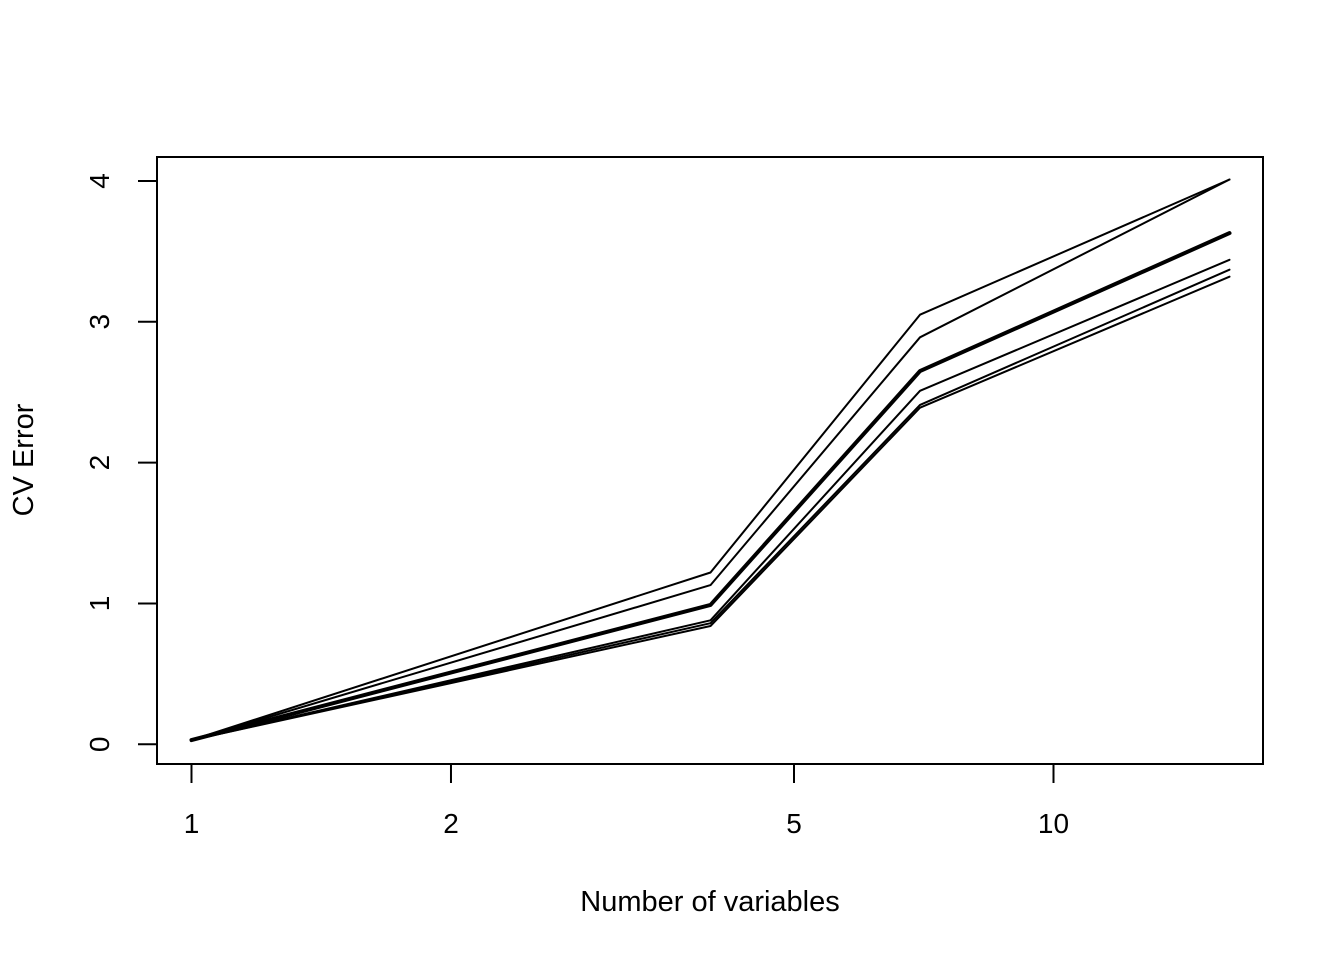 This screenshot has height=960, width=1344. What do you see at coordinates (99, 463) in the screenshot?
I see `y-tick-label-2: 2` at bounding box center [99, 463].